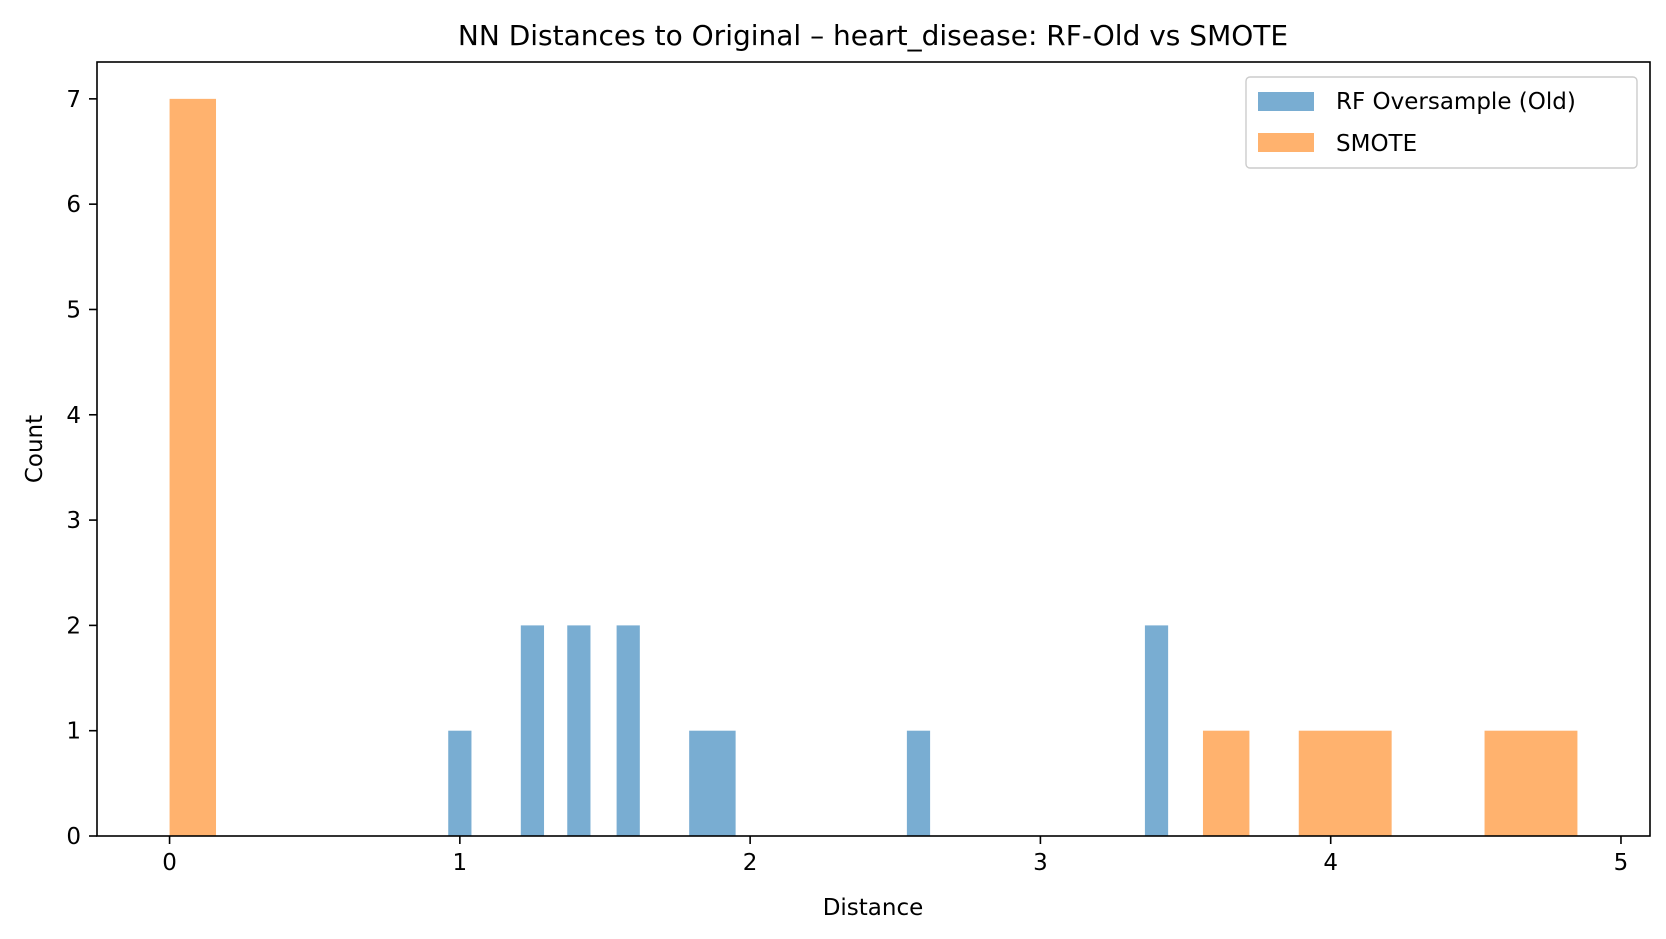 The width and height of the screenshot is (1666, 939). Describe the element at coordinates (750, 863) in the screenshot. I see `x-tick-label: 2` at that location.